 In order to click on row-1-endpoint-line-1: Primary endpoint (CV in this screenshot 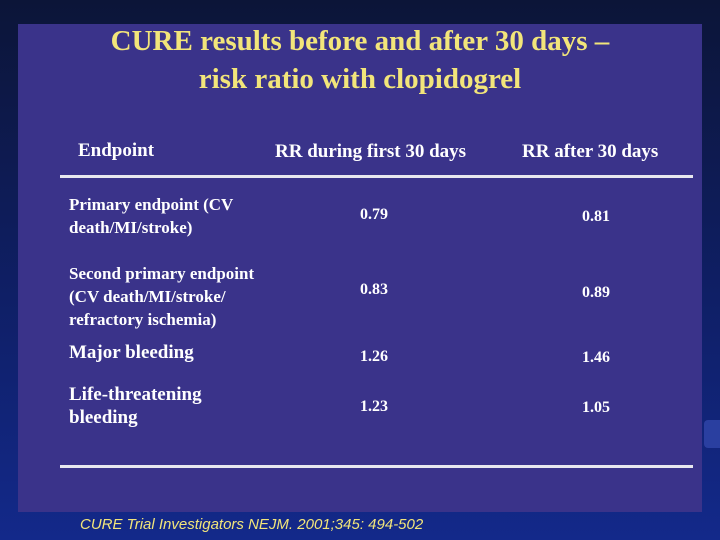, I will do `click(151, 204)`.